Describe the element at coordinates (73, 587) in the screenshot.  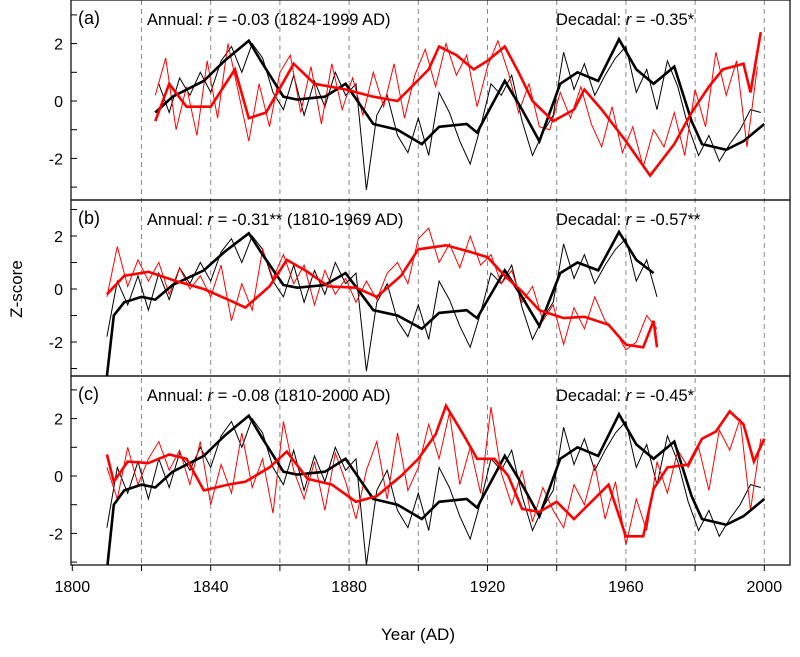
I see `x-tick-label: 1800` at that location.